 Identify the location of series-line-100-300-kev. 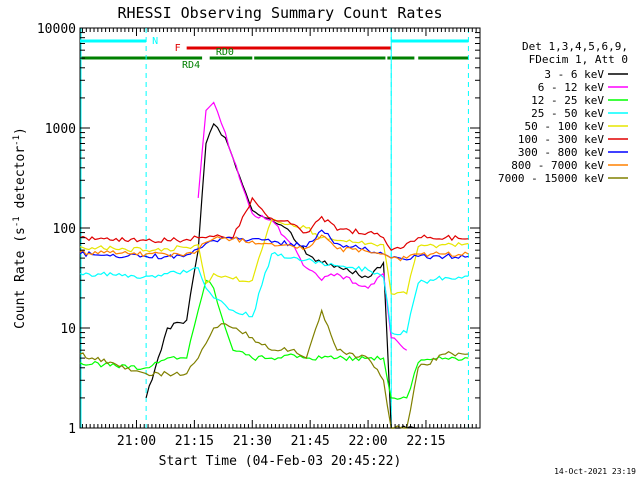
(274, 223).